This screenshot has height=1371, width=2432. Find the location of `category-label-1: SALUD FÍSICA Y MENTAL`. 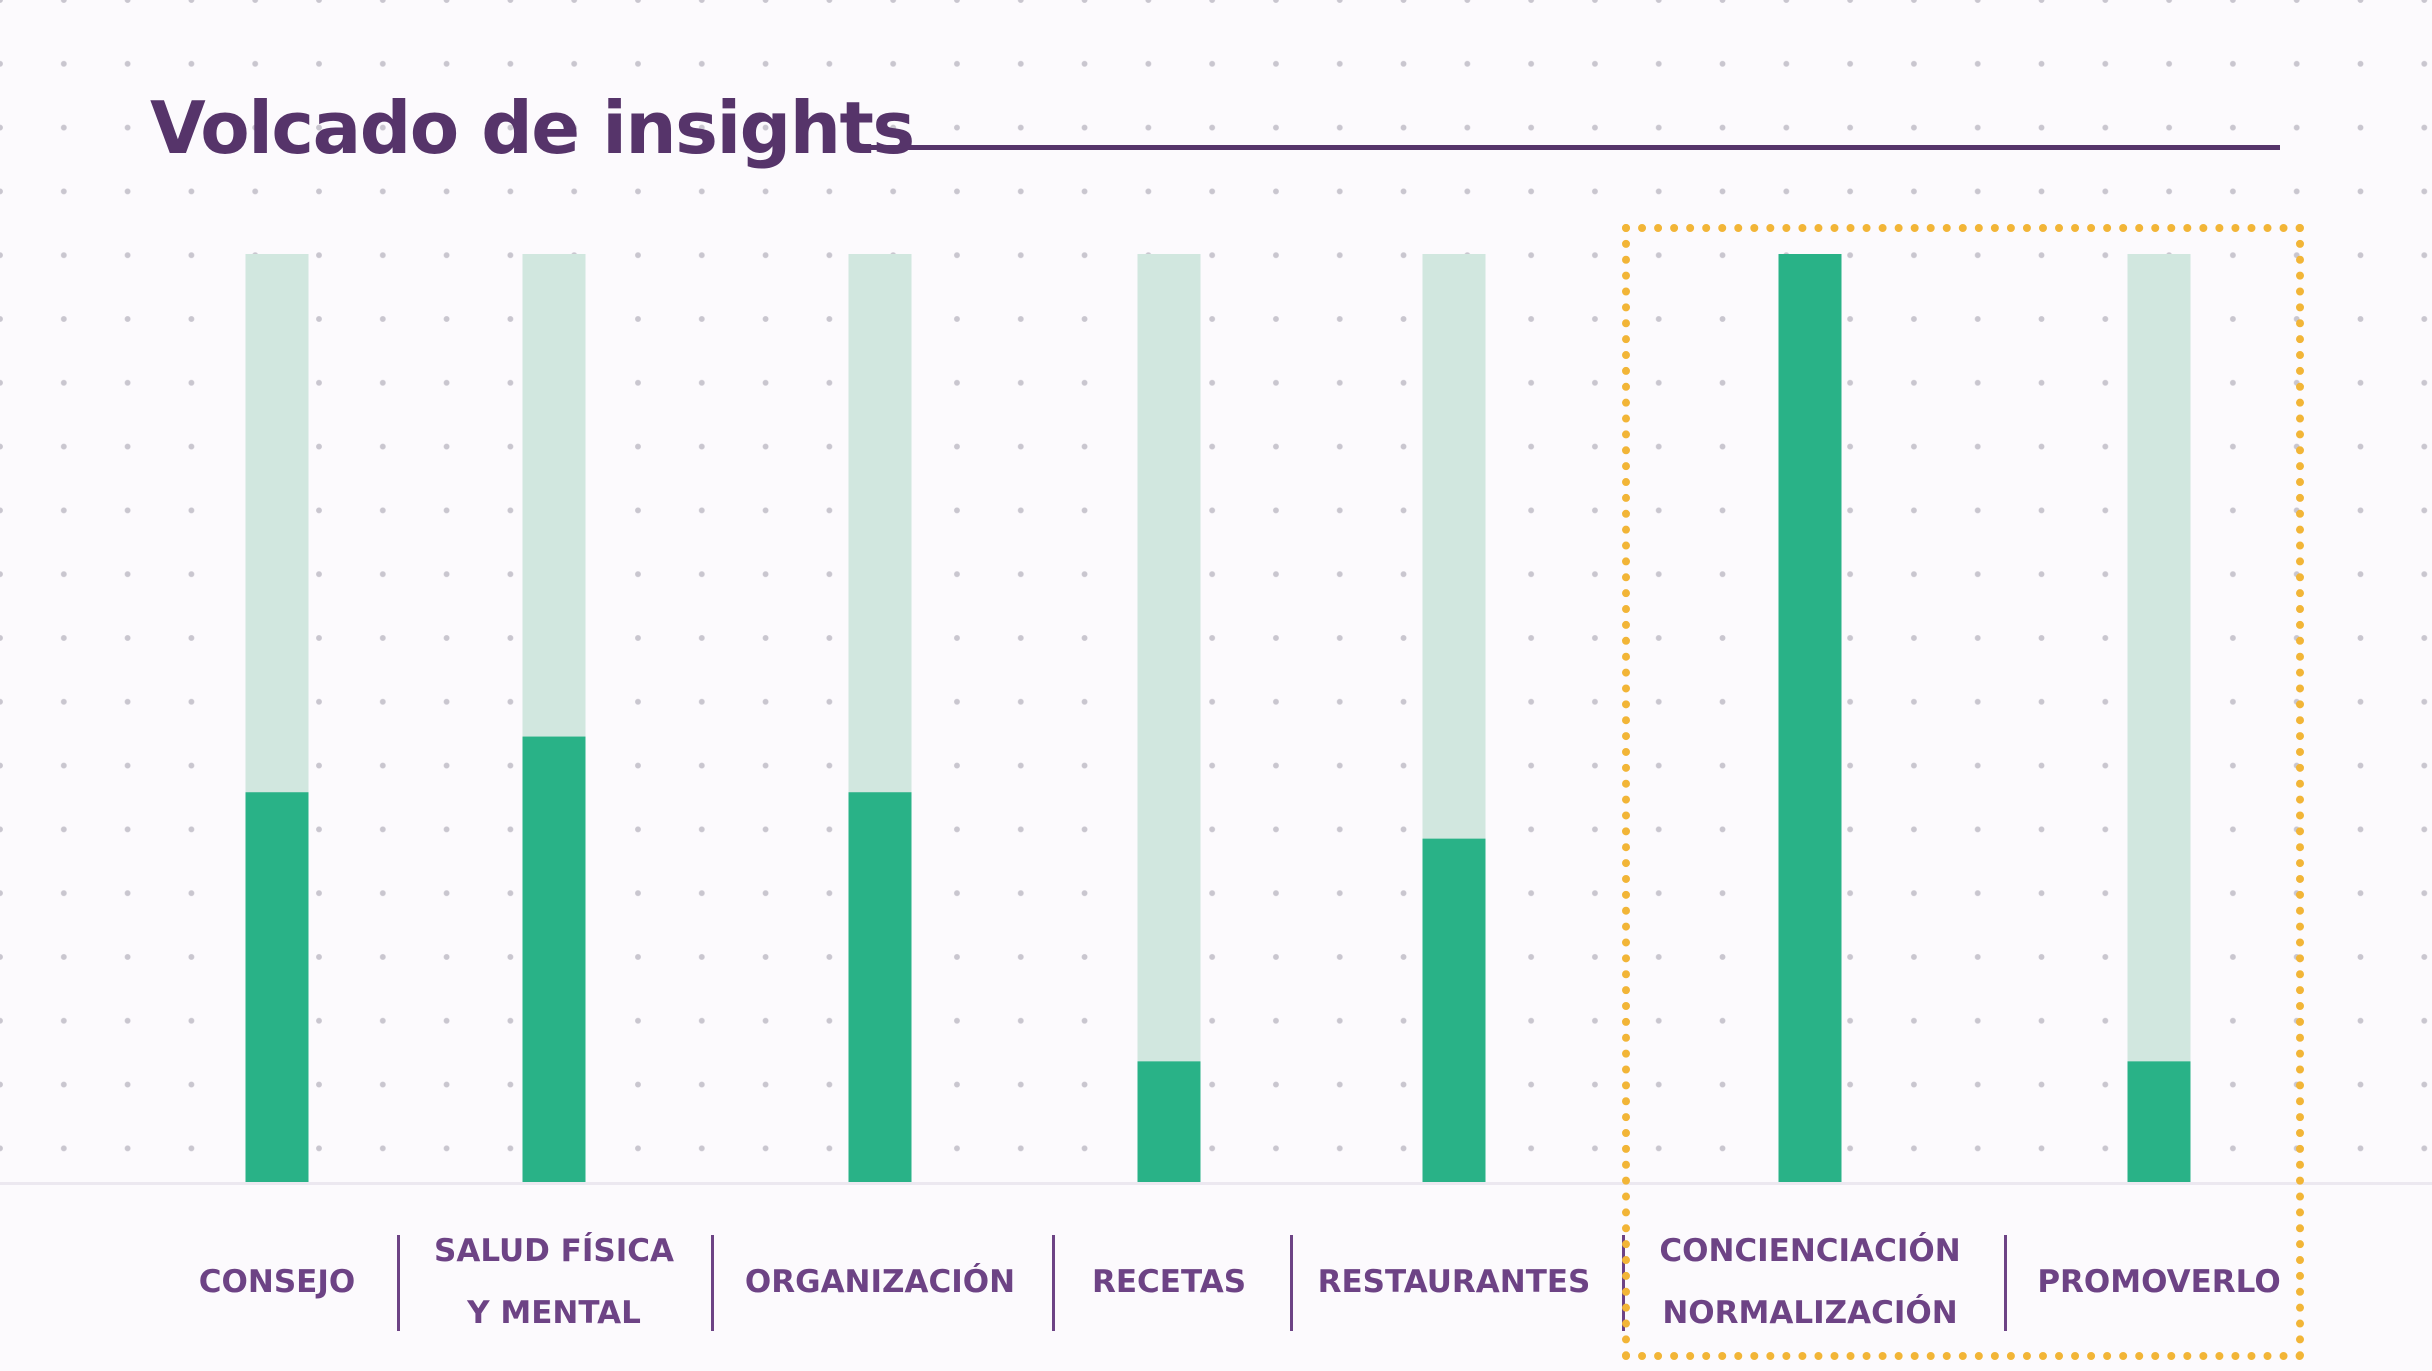

category-label-1: SALUD FÍSICA Y MENTAL is located at coordinates (554, 1282).